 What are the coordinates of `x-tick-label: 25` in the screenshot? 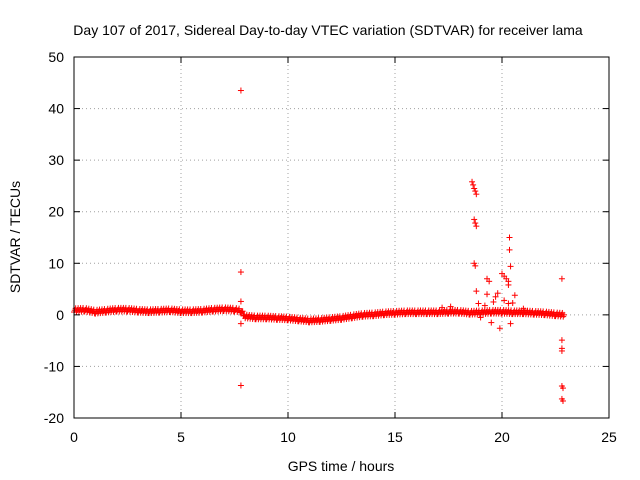 It's located at (609, 437).